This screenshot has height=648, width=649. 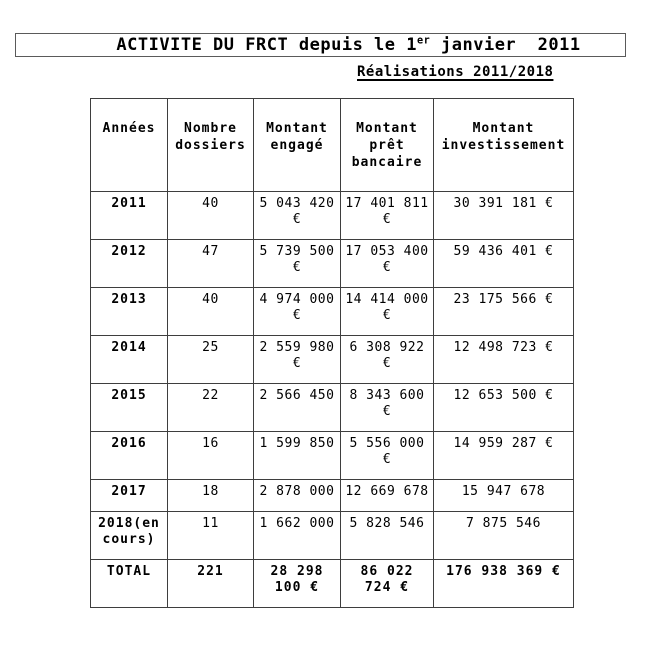 What do you see at coordinates (129, 359) in the screenshot?
I see `year-cell: 2014` at bounding box center [129, 359].